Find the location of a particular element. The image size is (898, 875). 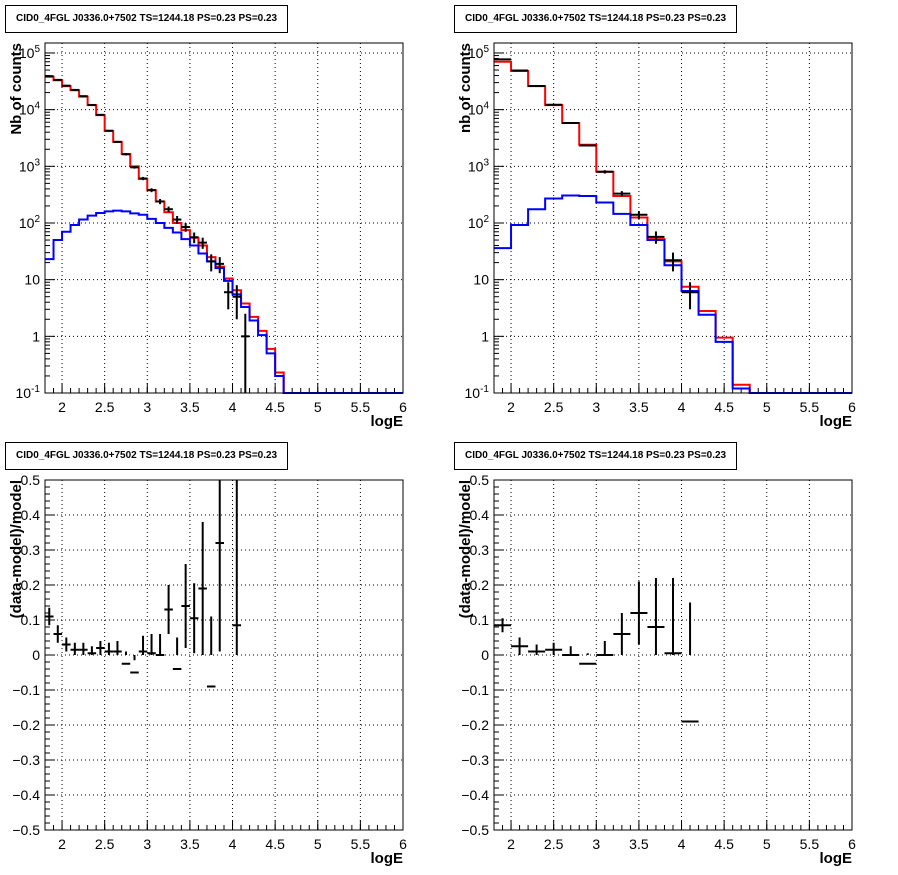

y-axis-title: nb of counts is located at coordinates (465, 88).